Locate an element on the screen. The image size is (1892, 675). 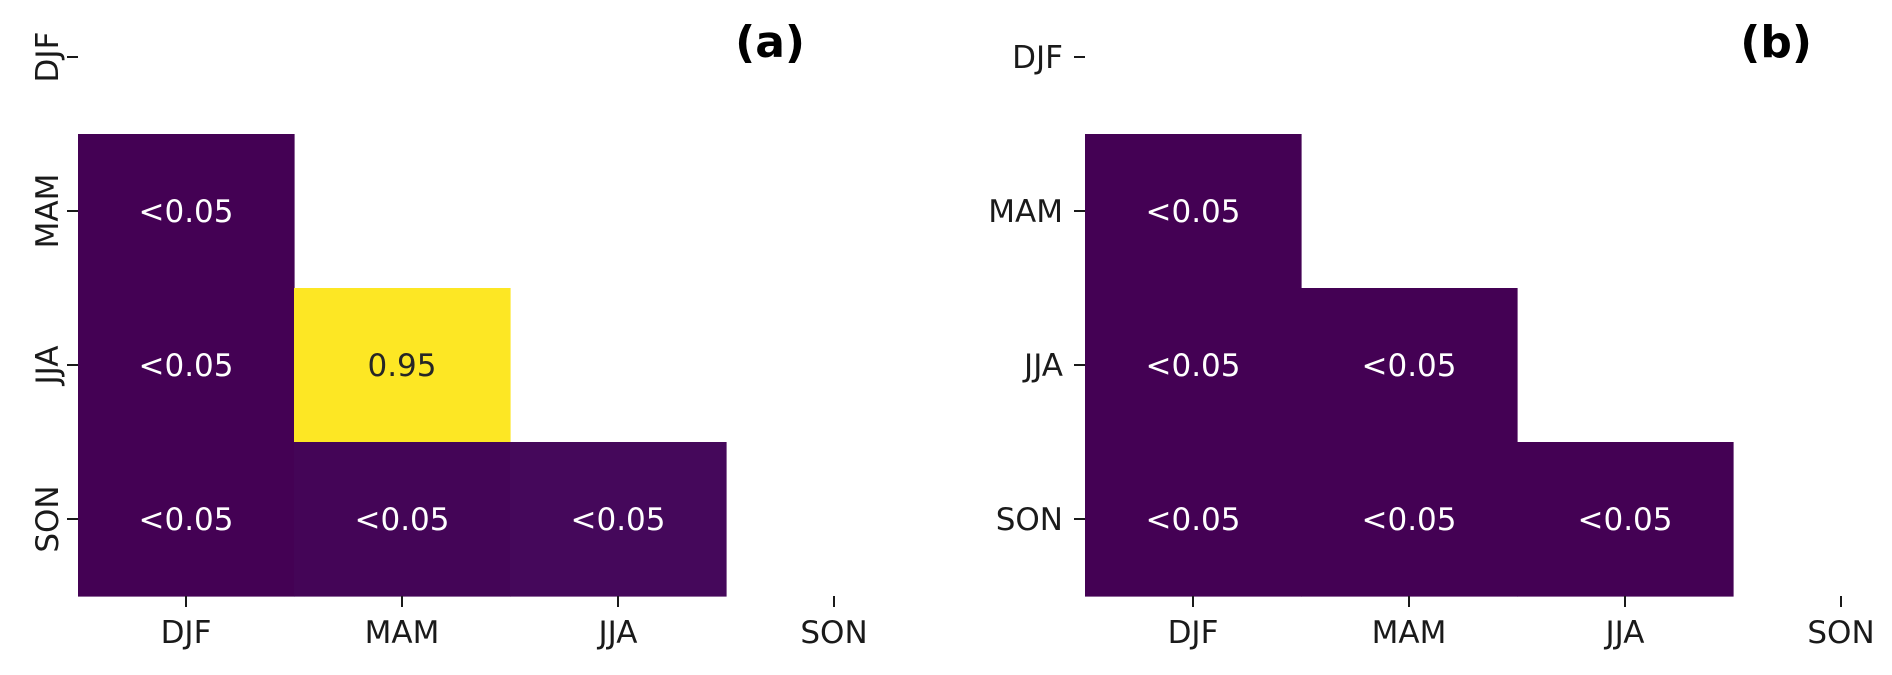
cell-value-label: 0.95 is located at coordinates (401, 366).